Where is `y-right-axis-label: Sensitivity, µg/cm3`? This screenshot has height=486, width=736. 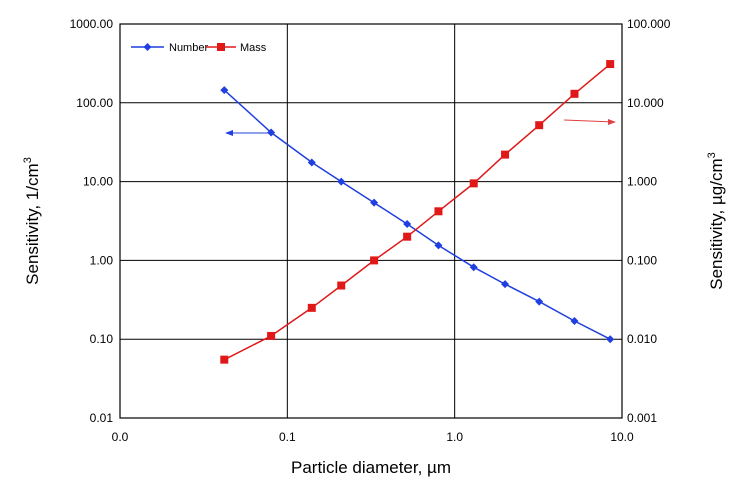 y-right-axis-label: Sensitivity, µg/cm3 is located at coordinates (716, 220).